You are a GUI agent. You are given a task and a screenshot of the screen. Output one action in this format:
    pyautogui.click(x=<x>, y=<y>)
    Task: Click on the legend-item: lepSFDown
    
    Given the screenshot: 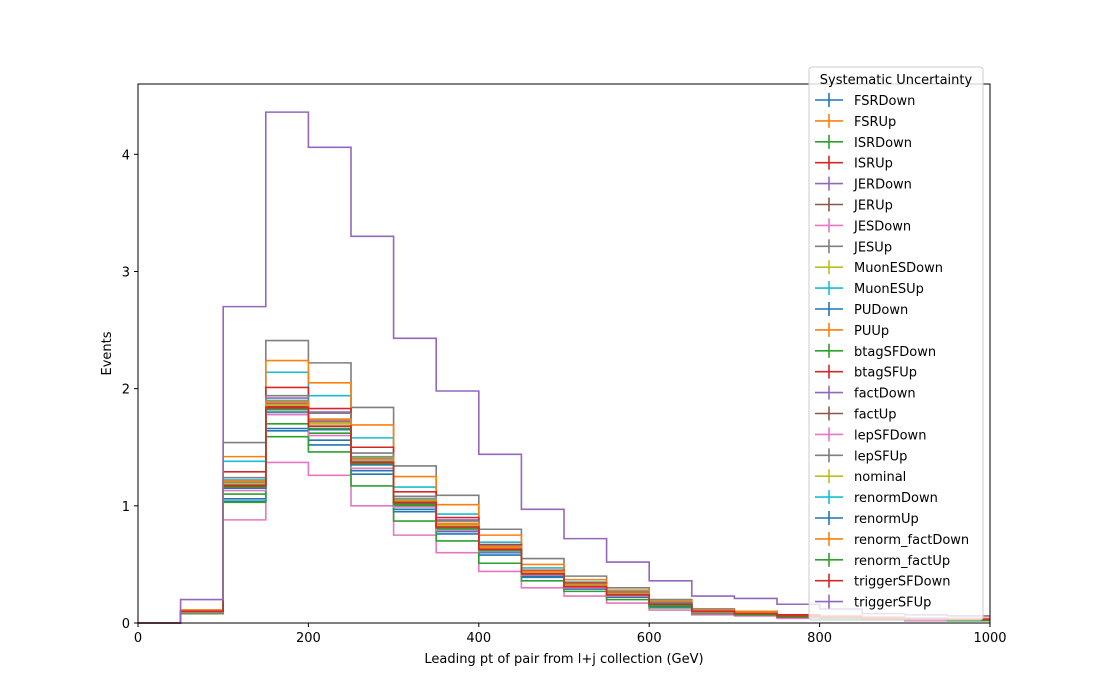 What is the action you would take?
    pyautogui.click(x=870, y=435)
    